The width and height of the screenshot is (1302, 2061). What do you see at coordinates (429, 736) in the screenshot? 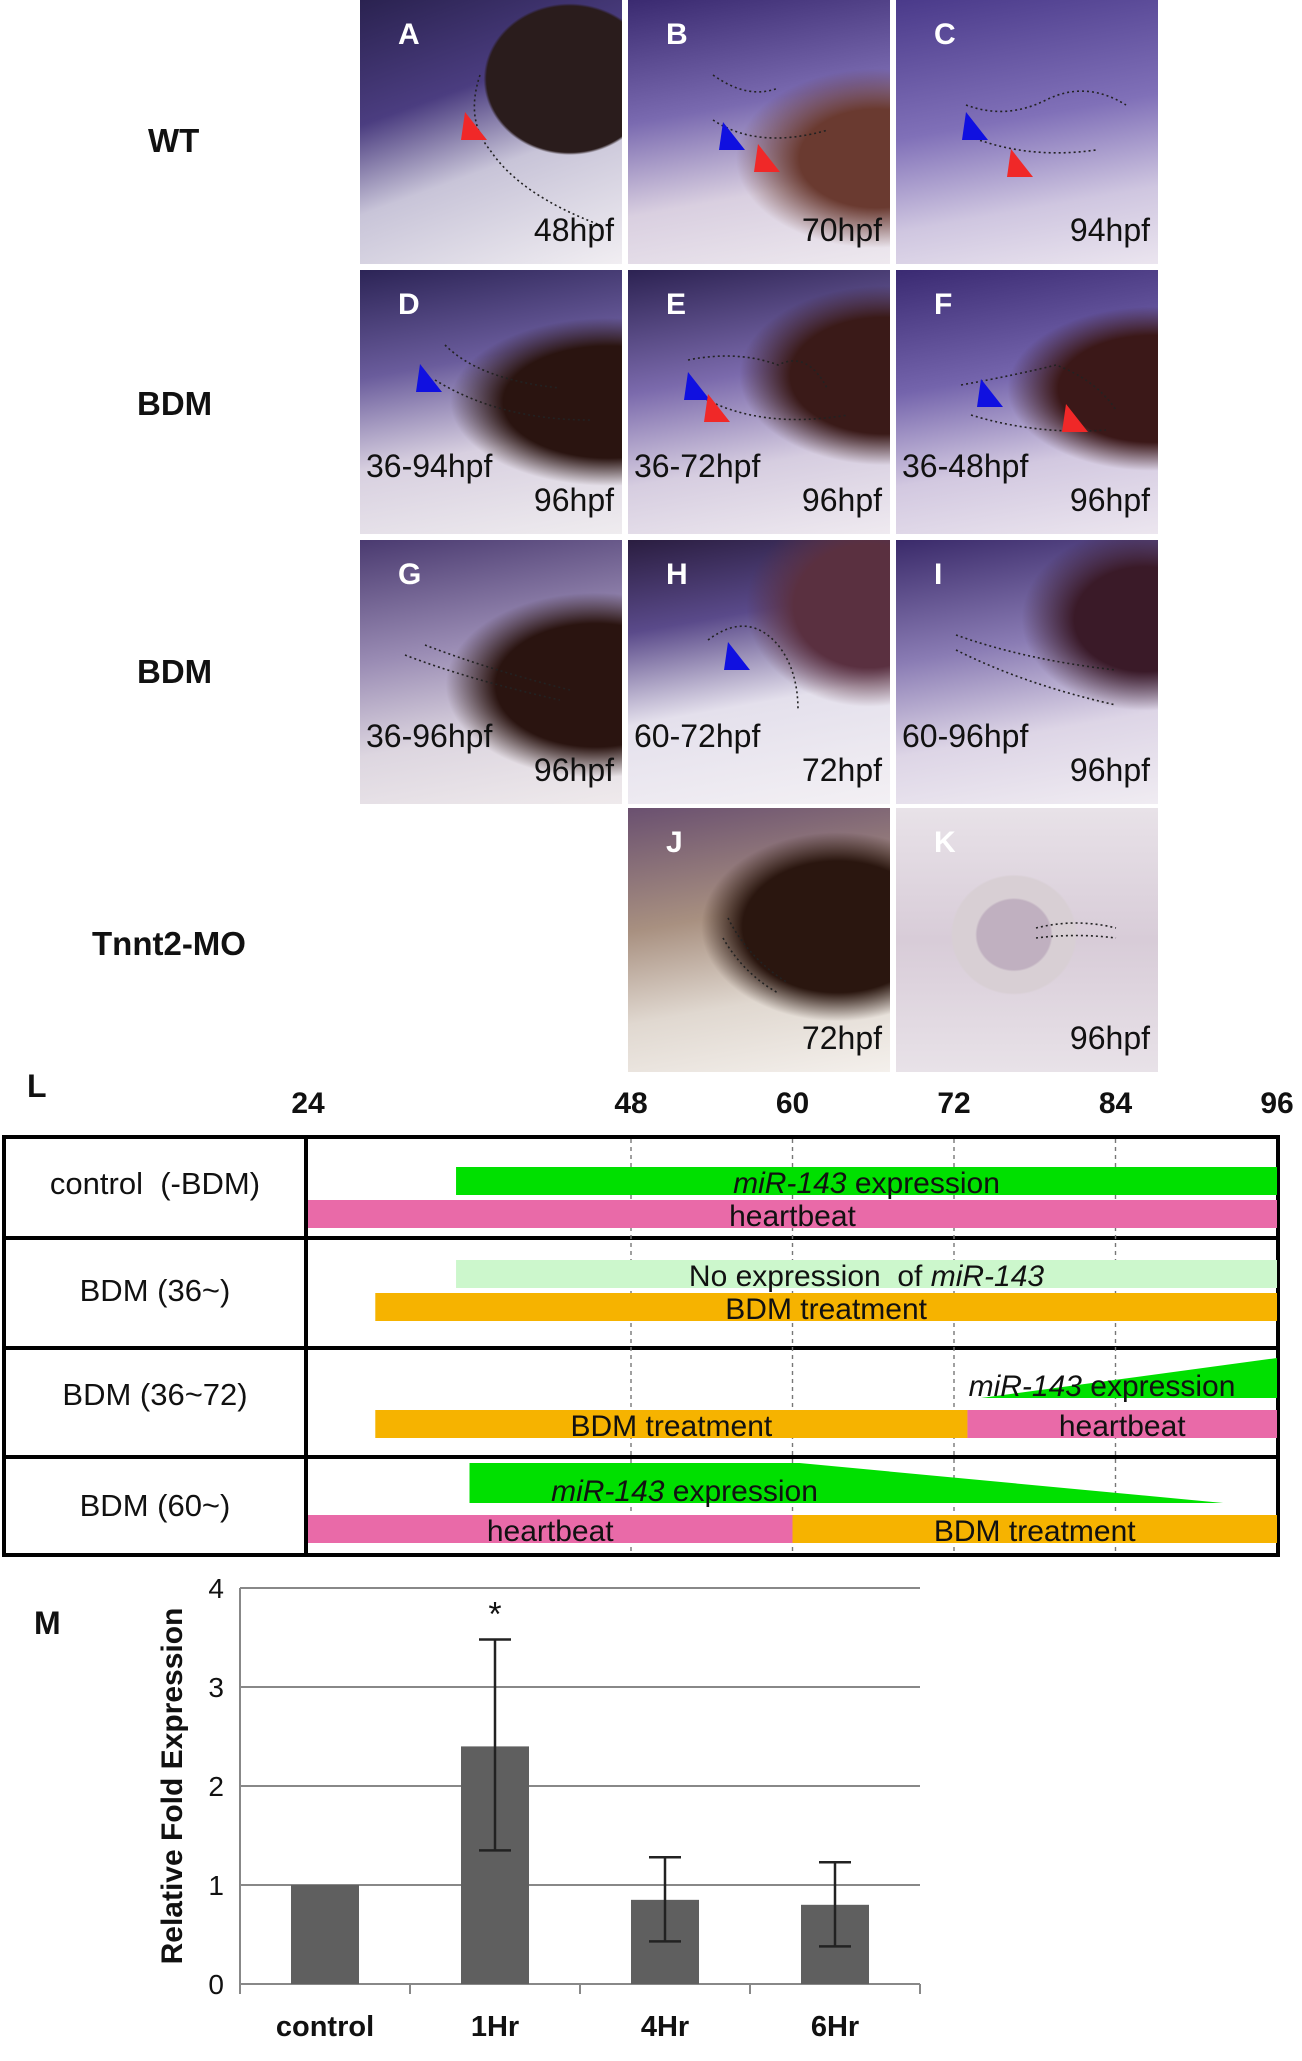
I see `panel-treatment-label: 36-96hpf` at bounding box center [429, 736].